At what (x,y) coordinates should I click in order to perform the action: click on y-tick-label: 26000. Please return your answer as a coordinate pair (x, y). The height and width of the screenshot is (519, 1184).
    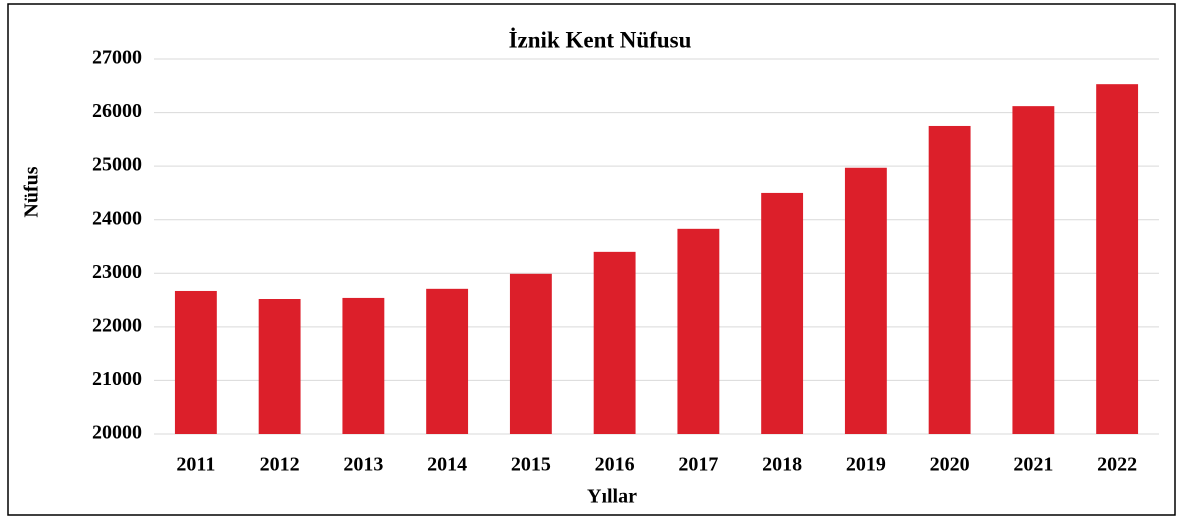
    Looking at the image, I should click on (117, 111).